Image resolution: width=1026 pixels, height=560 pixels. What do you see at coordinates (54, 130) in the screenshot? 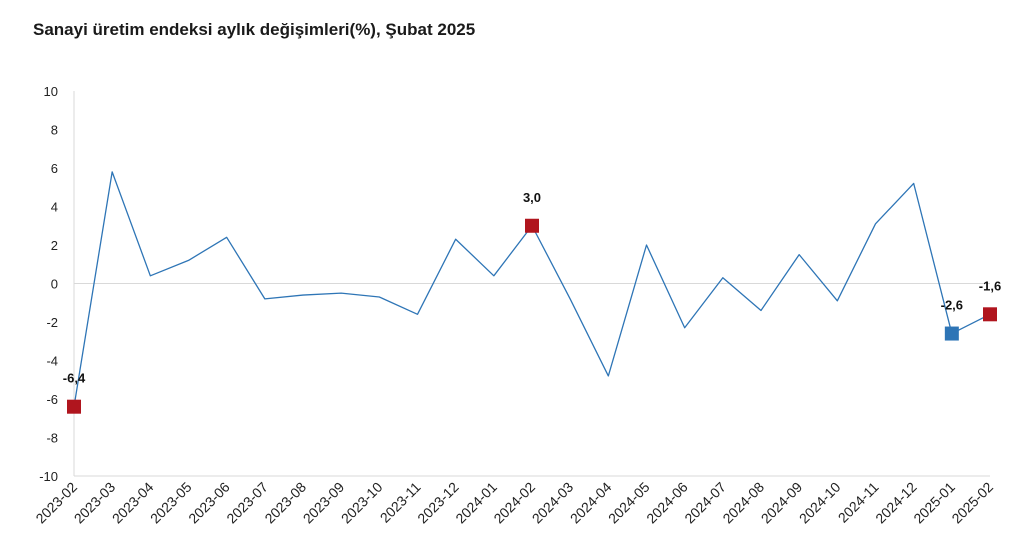
I see `y-tick-label: 8` at bounding box center [54, 130].